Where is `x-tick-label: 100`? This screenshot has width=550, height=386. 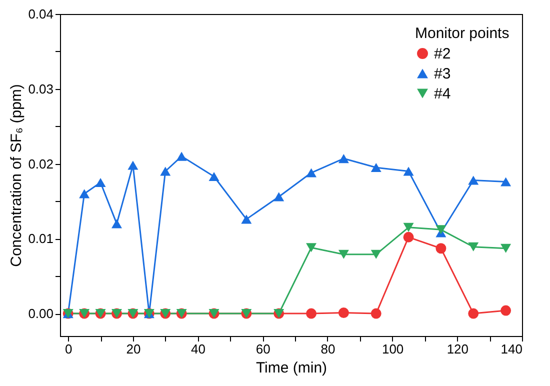 x-tick-label: 100 is located at coordinates (393, 349).